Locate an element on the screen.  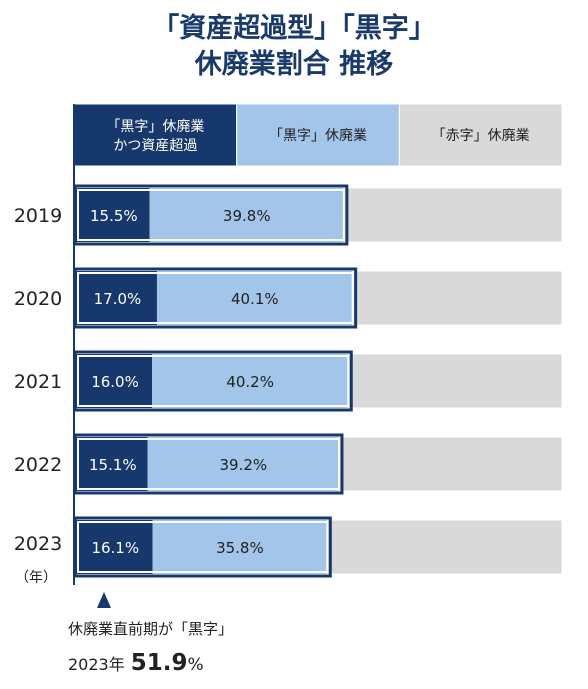
bar-segment-gray-2020 is located at coordinates (457, 298).